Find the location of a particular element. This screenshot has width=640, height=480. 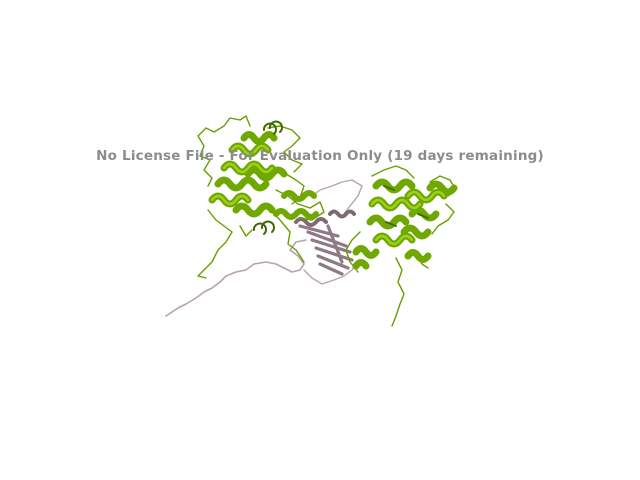

left-domain-helix-ends is located at coordinates (268, 177).